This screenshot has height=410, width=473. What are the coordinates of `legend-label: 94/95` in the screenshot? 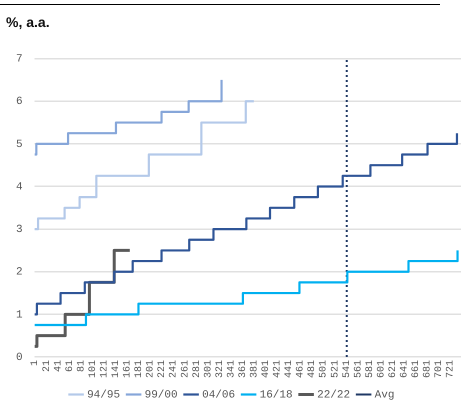 It's located at (103, 395).